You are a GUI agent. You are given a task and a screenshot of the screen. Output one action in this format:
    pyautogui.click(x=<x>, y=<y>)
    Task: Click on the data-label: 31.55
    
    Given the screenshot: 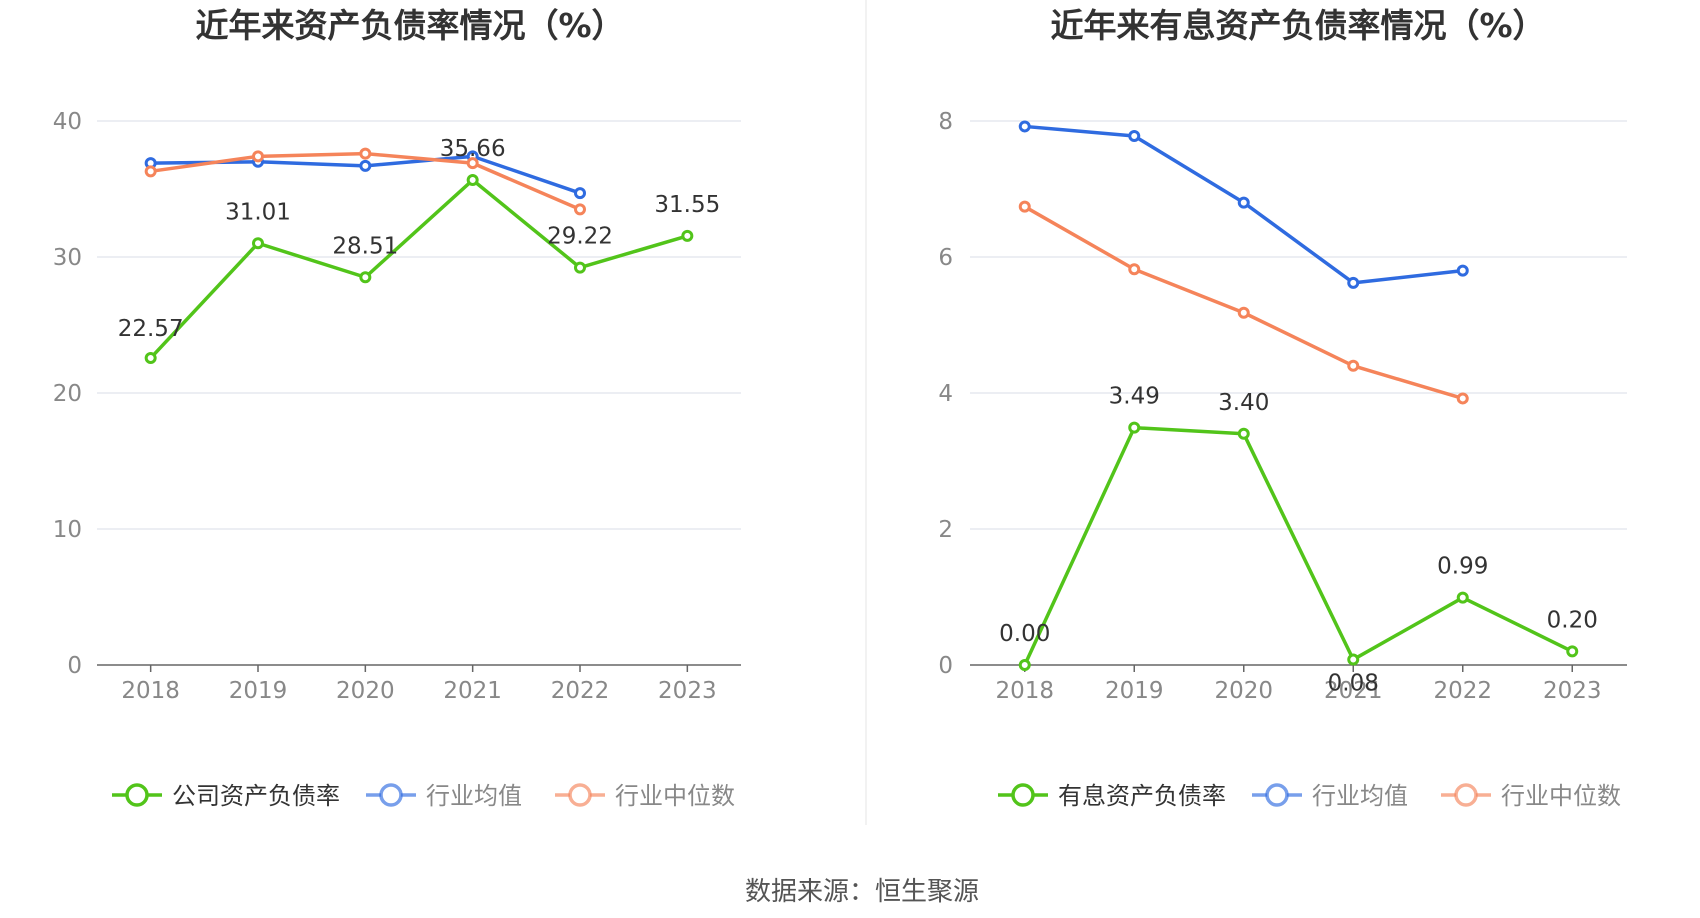 What is the action you would take?
    pyautogui.click(x=687, y=205)
    